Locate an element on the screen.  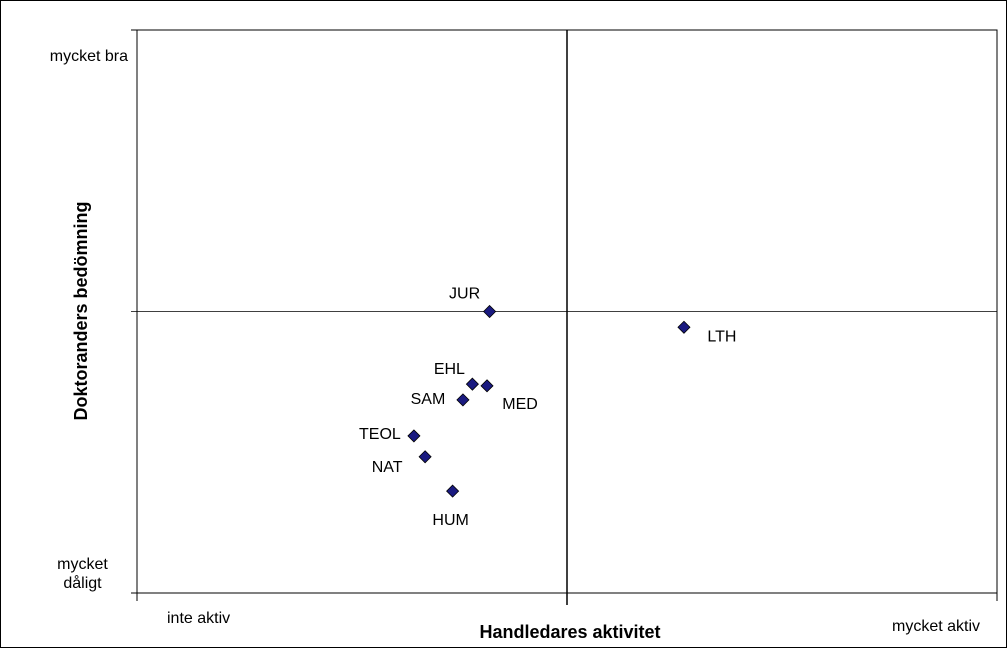
y-axis-title: Doktoranders bedömning is located at coordinates (81, 310).